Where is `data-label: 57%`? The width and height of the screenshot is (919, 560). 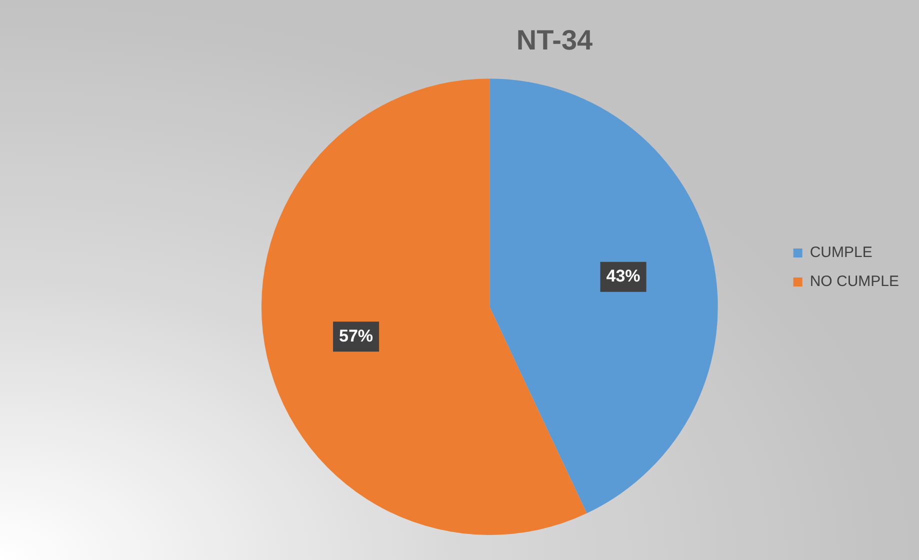
data-label: 57% is located at coordinates (356, 336).